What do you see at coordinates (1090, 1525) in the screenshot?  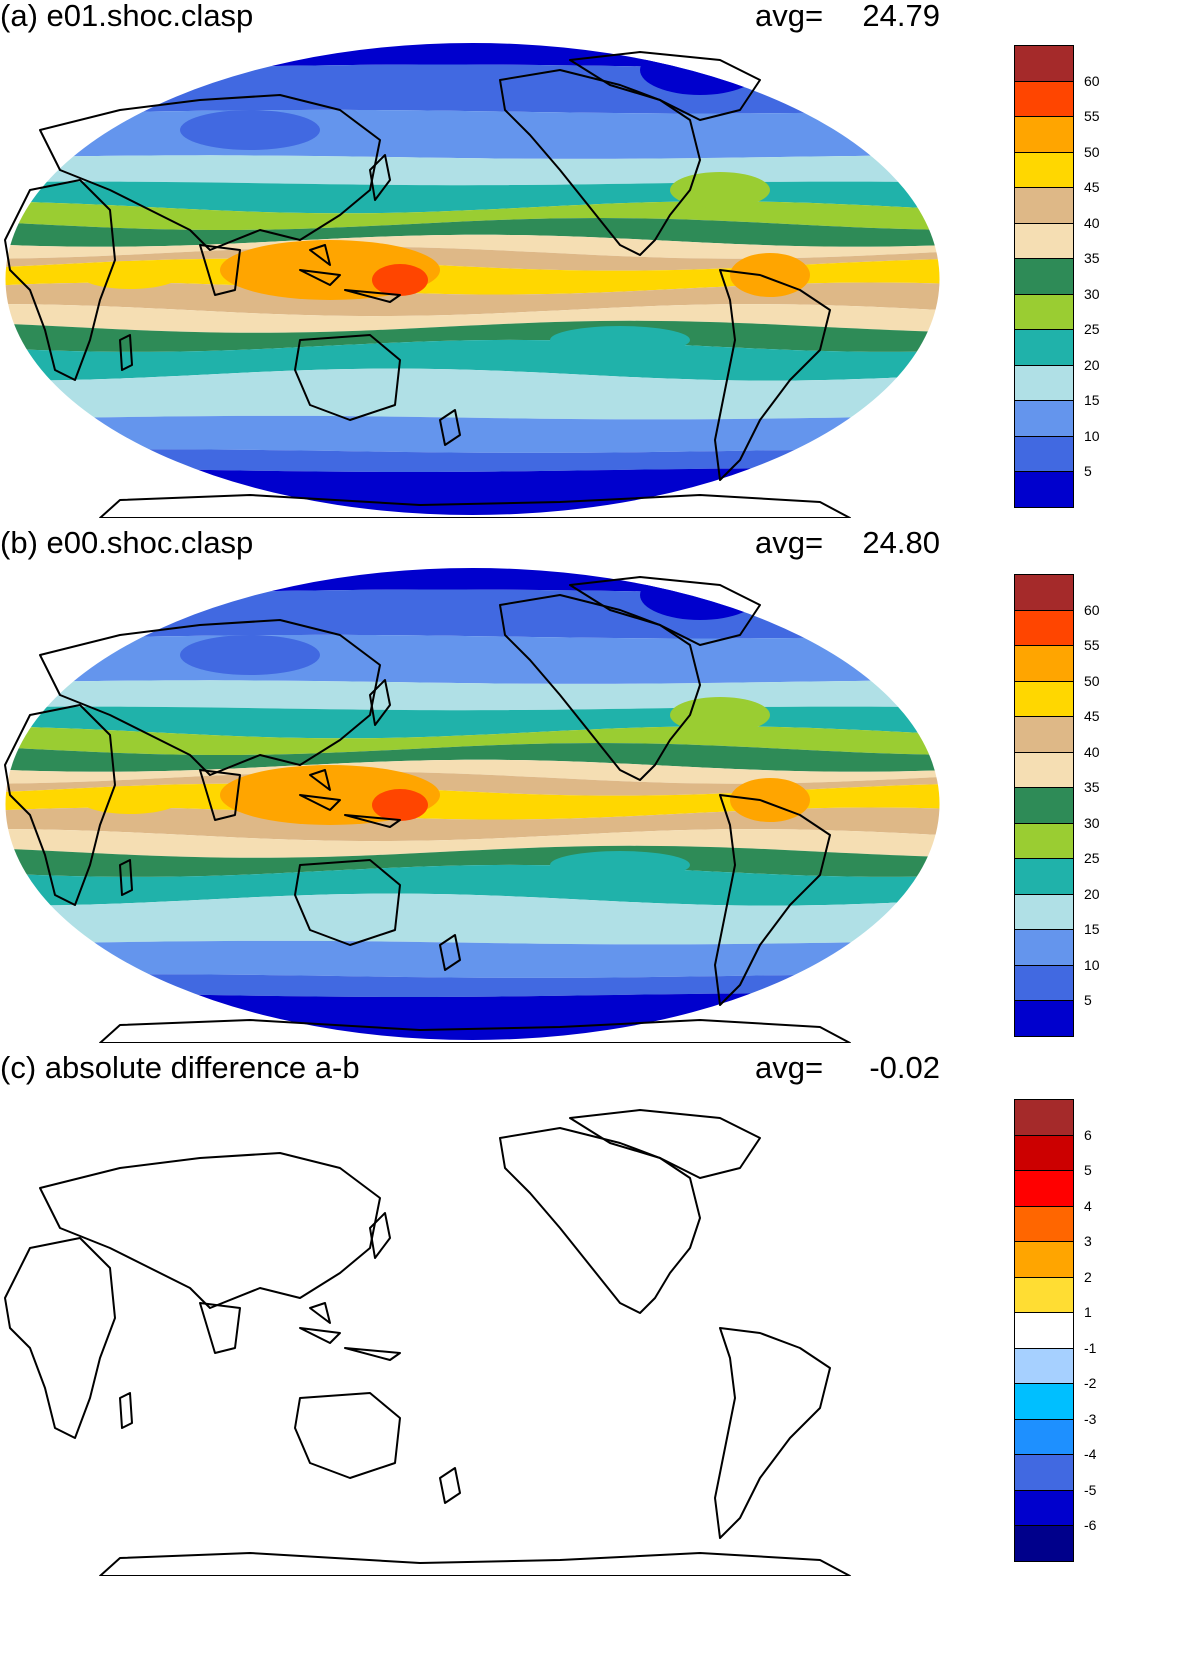 I see `colorbar-tick-label: -6` at bounding box center [1090, 1525].